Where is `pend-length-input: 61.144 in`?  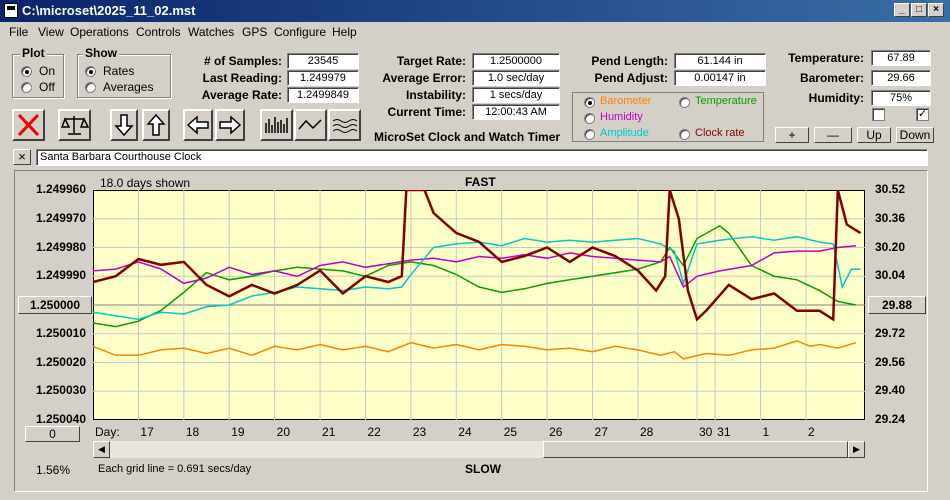 pend-length-input: 61.144 in is located at coordinates (720, 61).